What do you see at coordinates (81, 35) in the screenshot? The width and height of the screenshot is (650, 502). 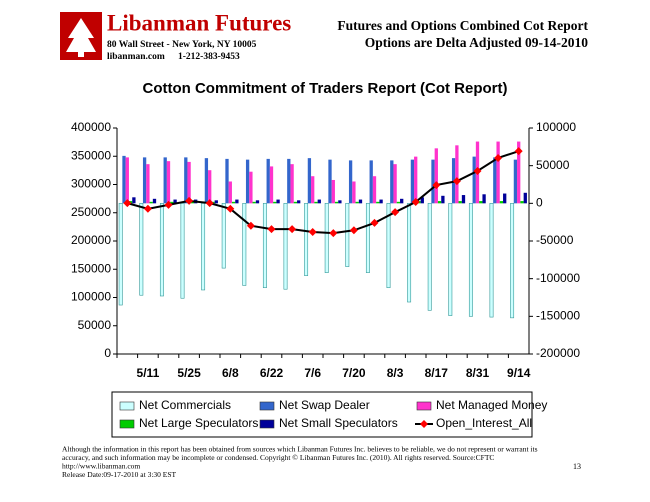 I see `logo-tree` at bounding box center [81, 35].